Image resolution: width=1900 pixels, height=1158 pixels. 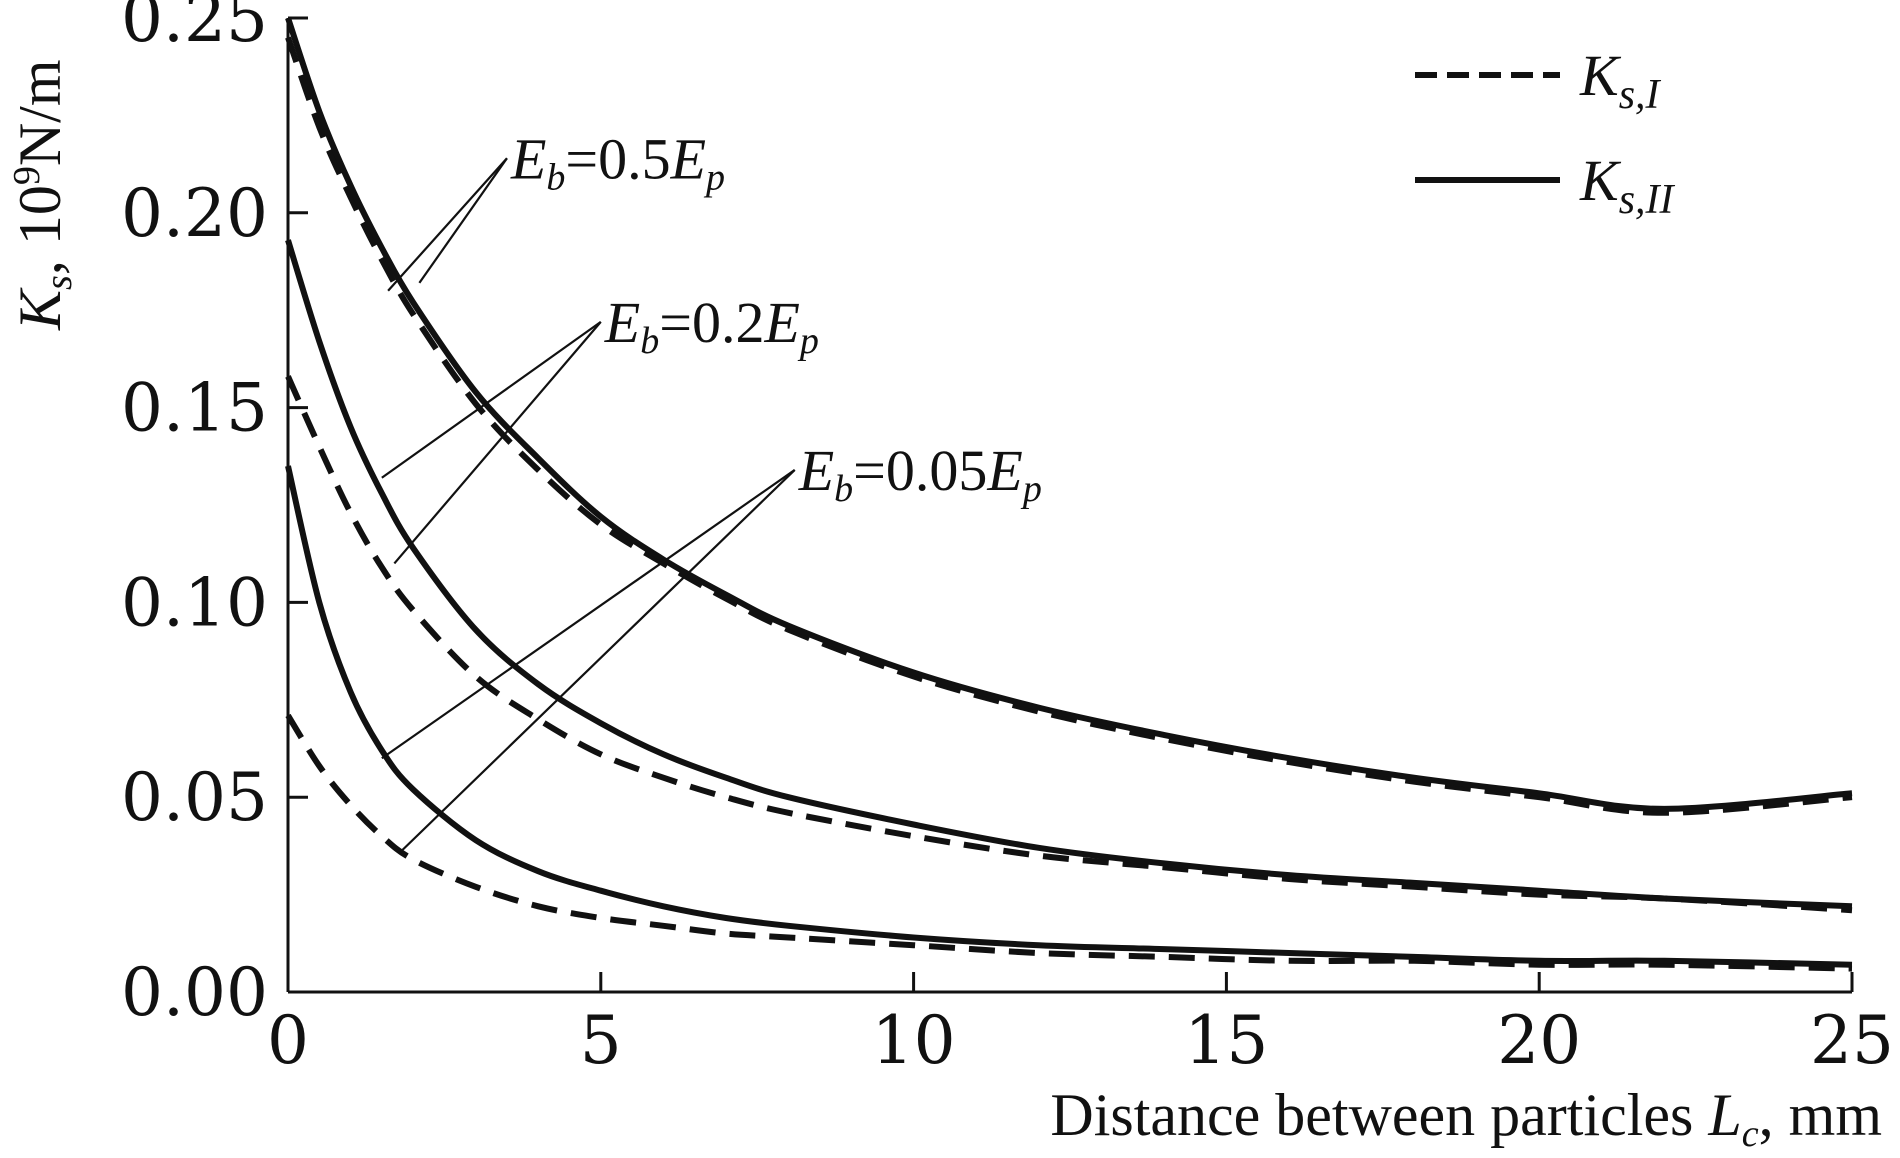 I want to click on y-axis-title: Ks, 109N/m, so click(x=43, y=196).